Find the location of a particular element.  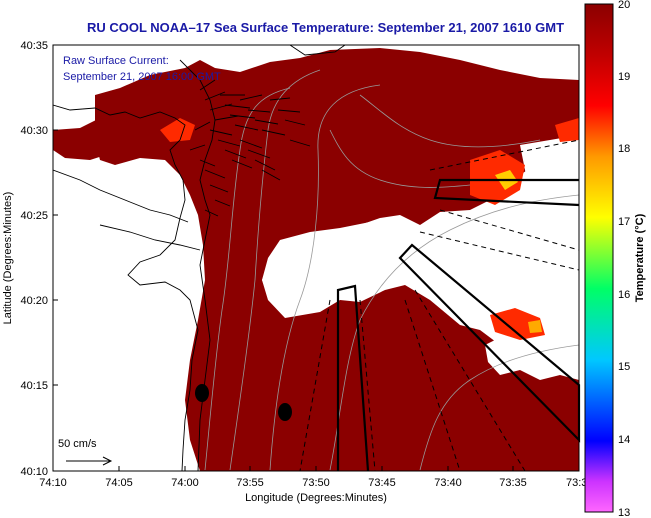

x-tick-label: 74:05 is located at coordinates (119, 483).